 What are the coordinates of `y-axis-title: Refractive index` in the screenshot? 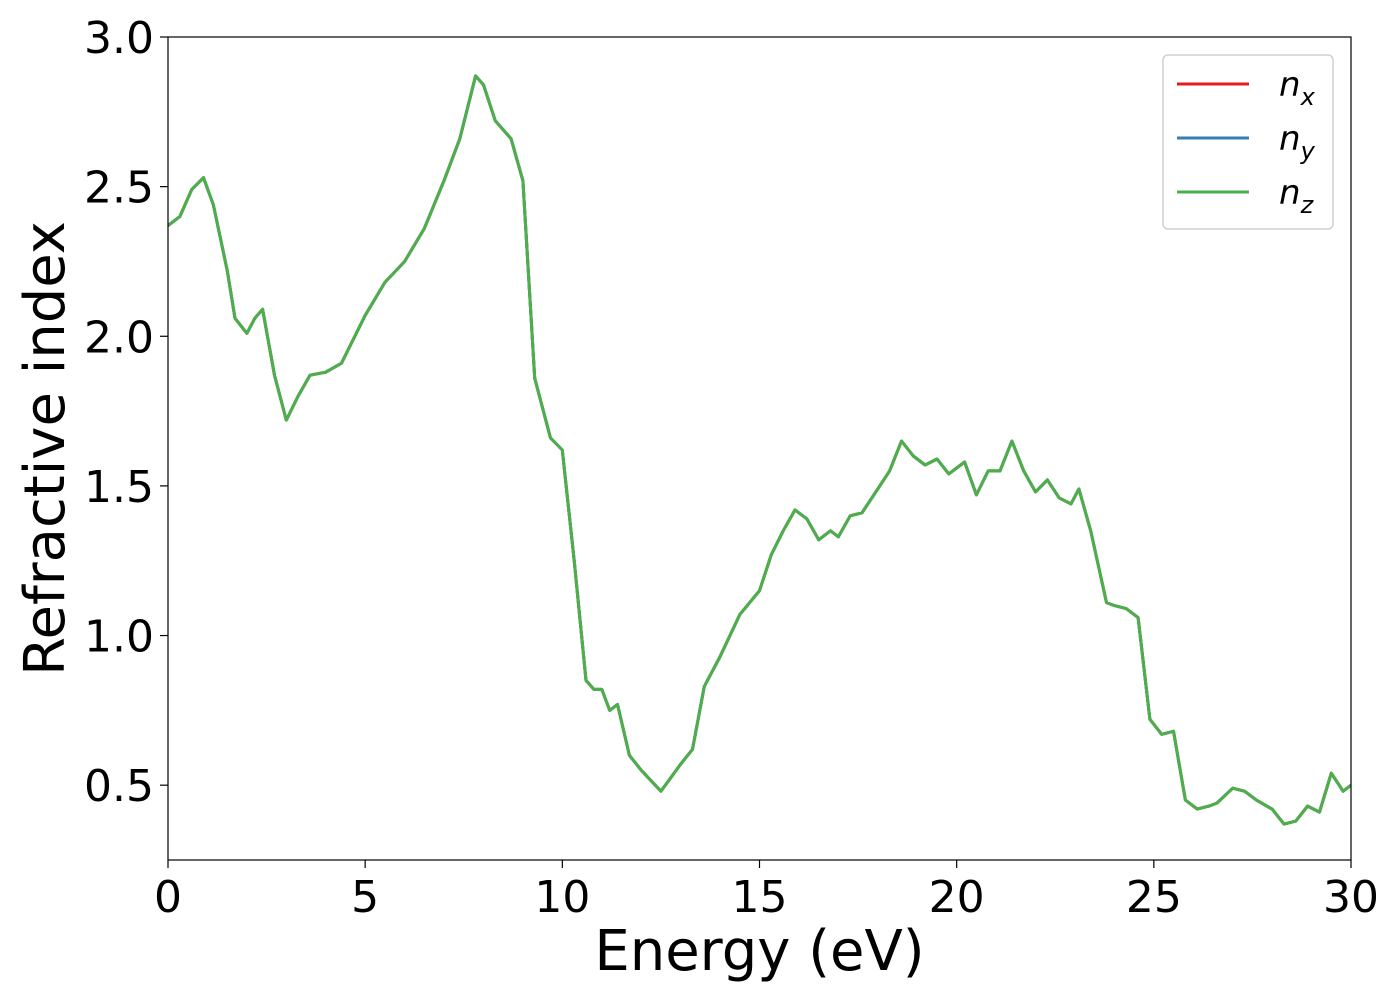 It's located at (45, 448).